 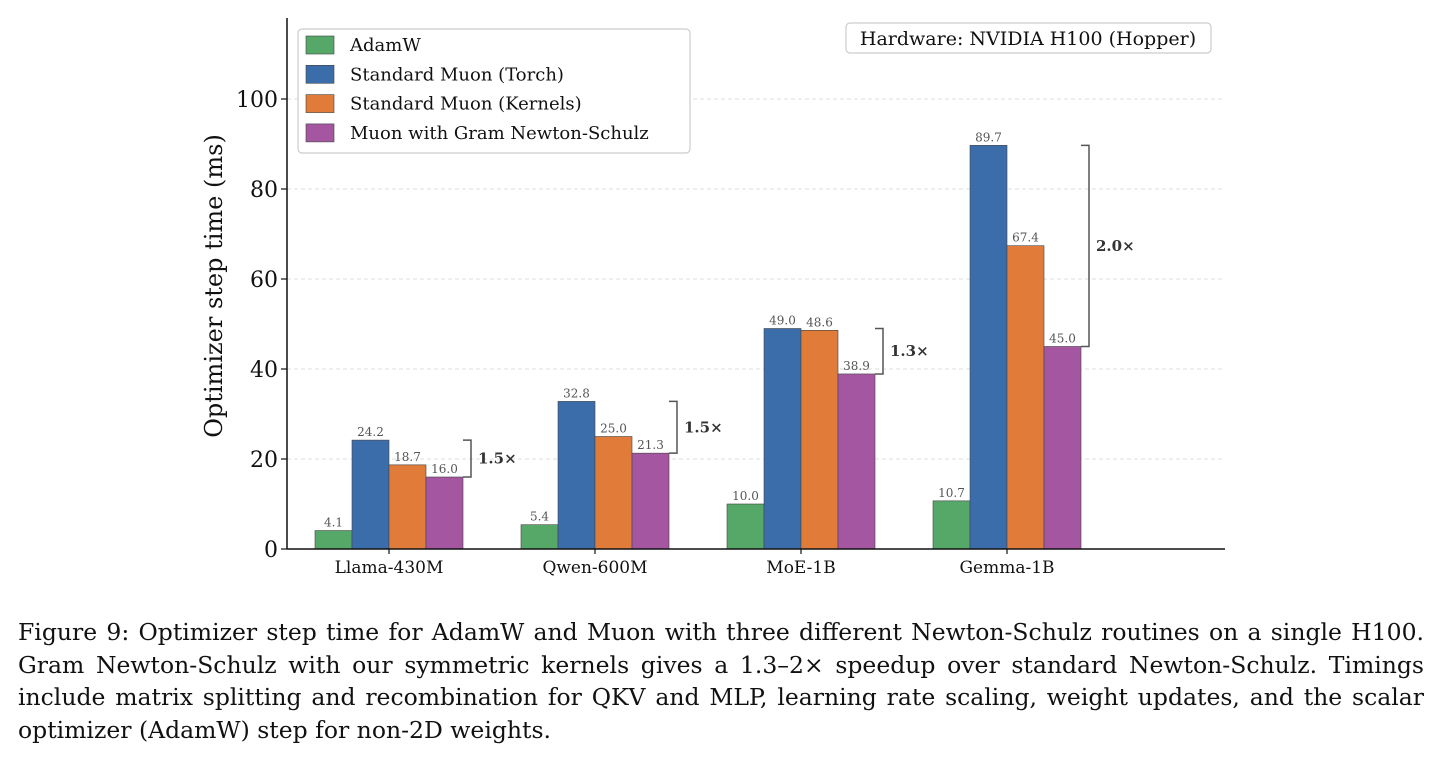 What do you see at coordinates (214, 286) in the screenshot?
I see `y-axis-label: Optimizer step time (ms)` at bounding box center [214, 286].